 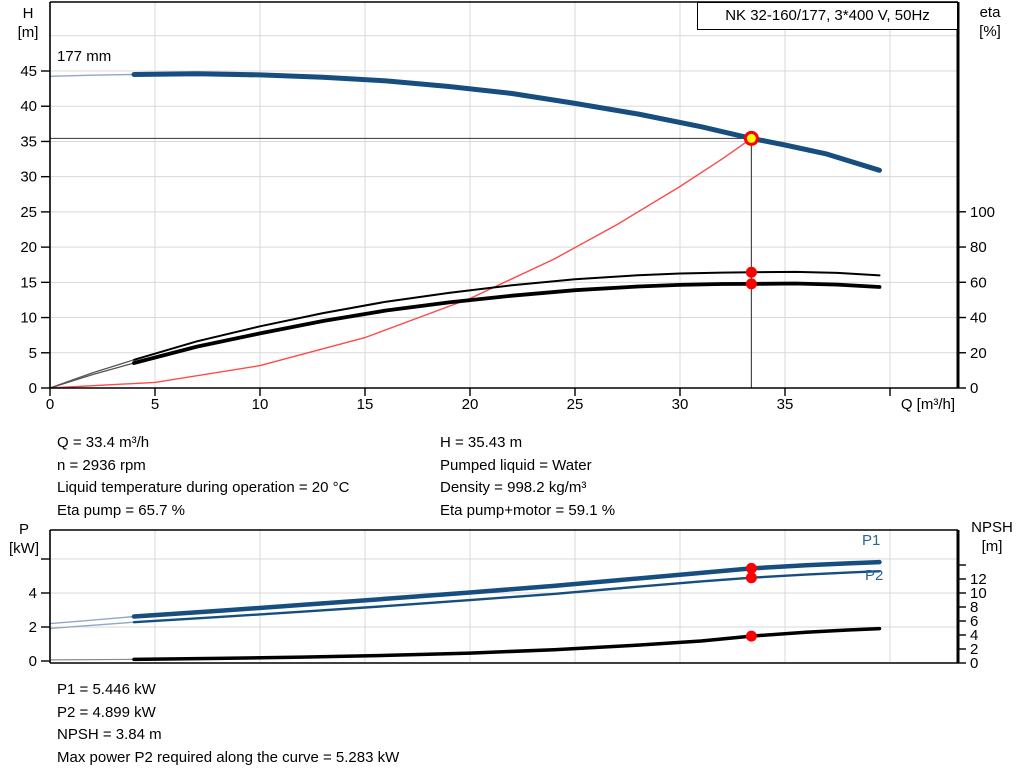 What do you see at coordinates (470, 404) in the screenshot?
I see `tick-label-x: 20` at bounding box center [470, 404].